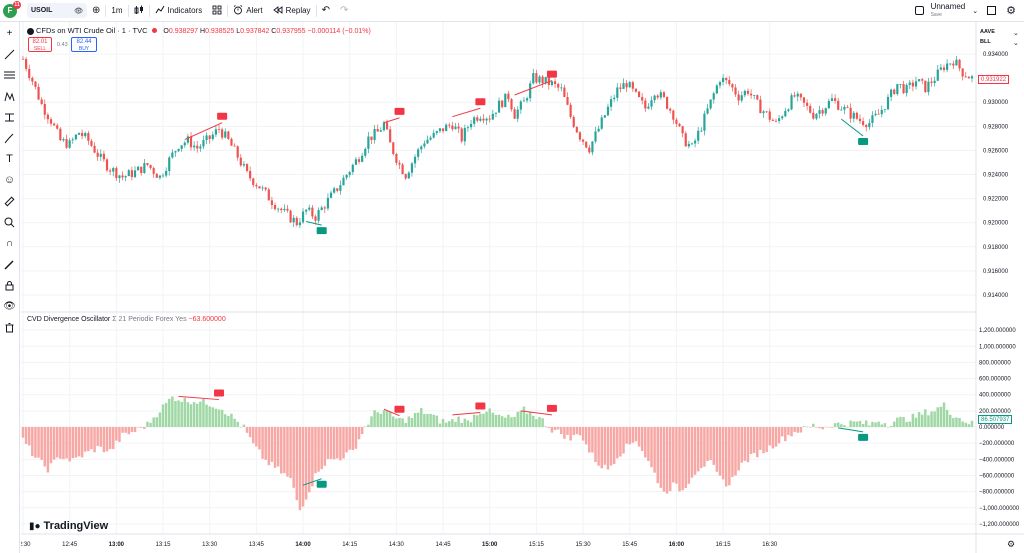  I want to click on osc-tick-label: 0.000000, so click(992, 428).